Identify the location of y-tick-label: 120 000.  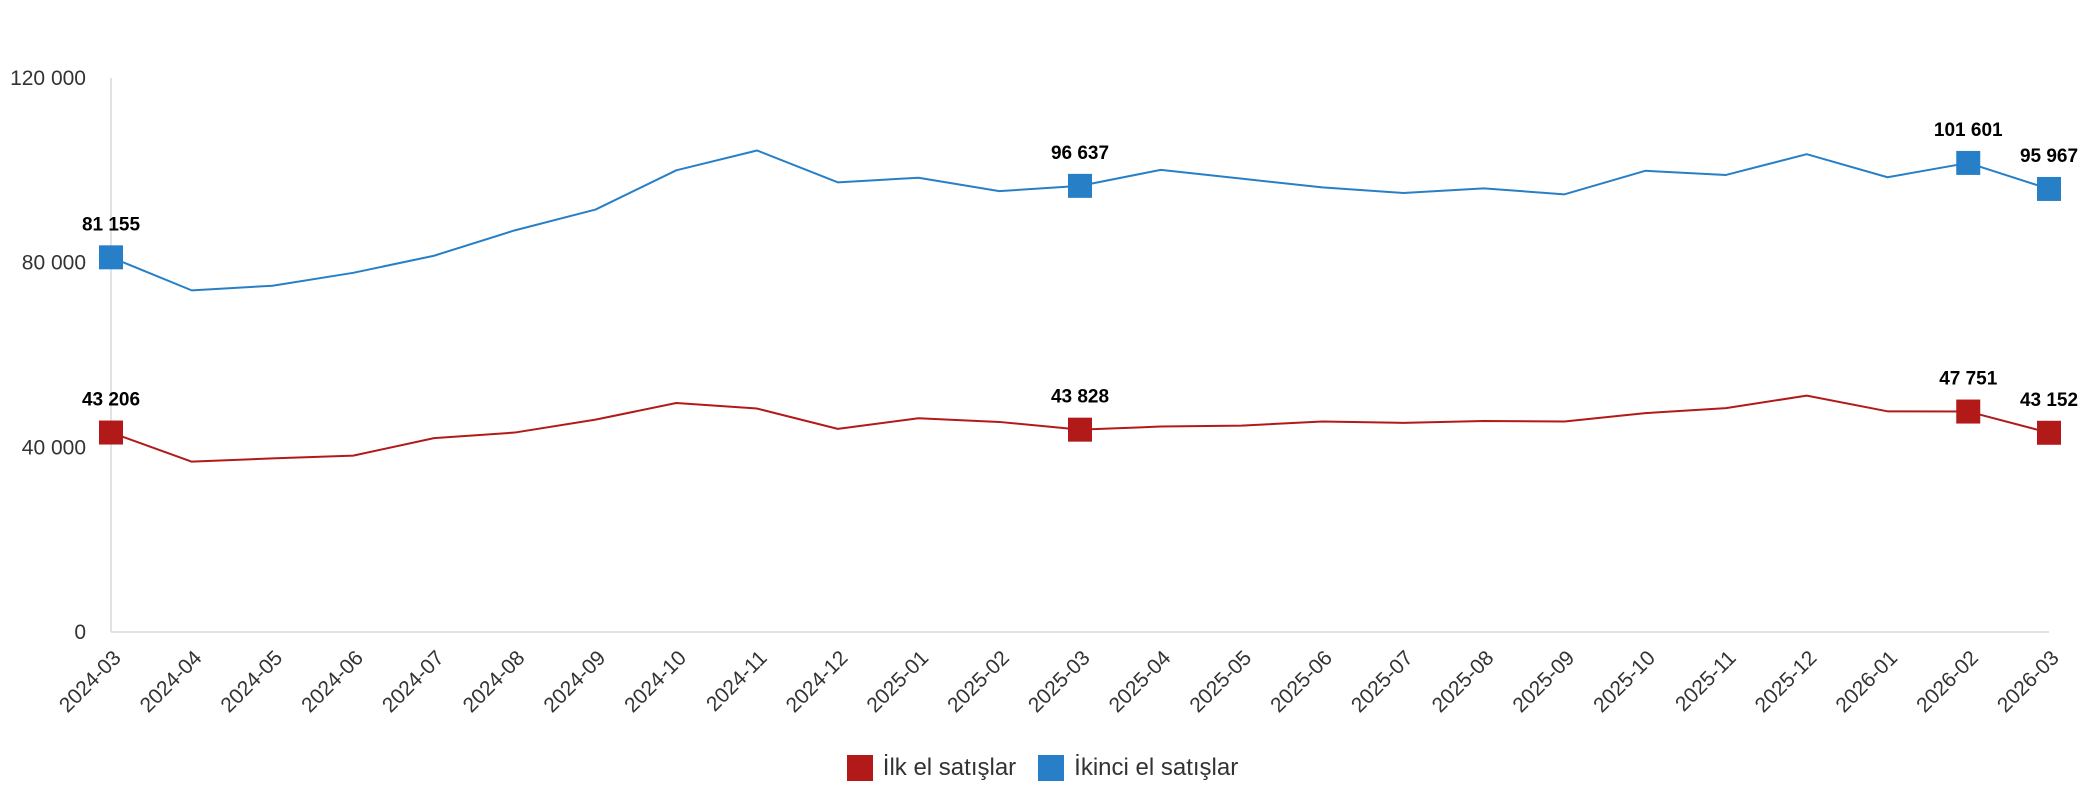
(48, 78).